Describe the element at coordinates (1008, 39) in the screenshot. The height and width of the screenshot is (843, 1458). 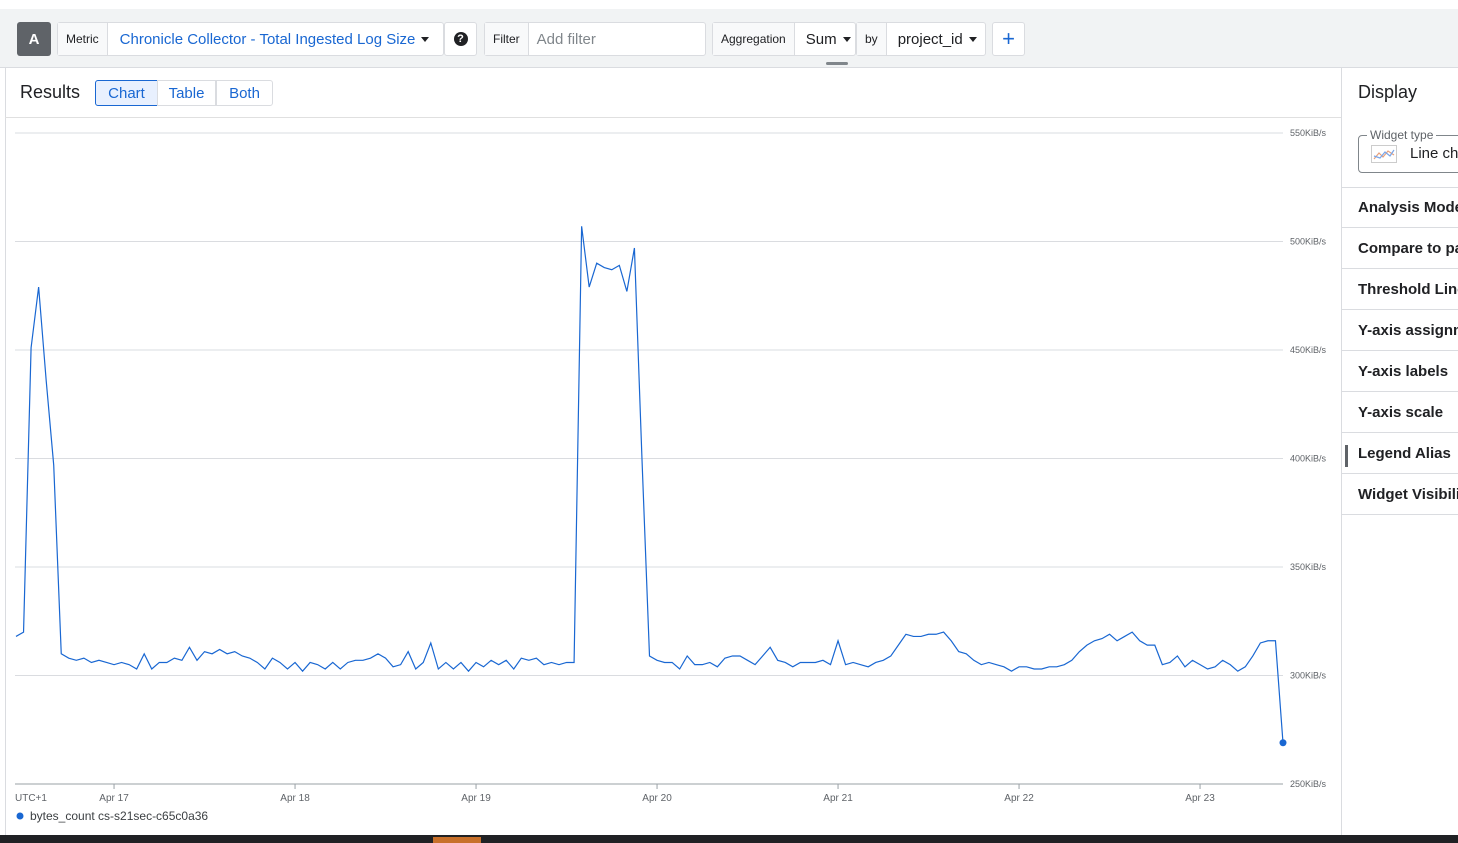
I see `add-button: +` at that location.